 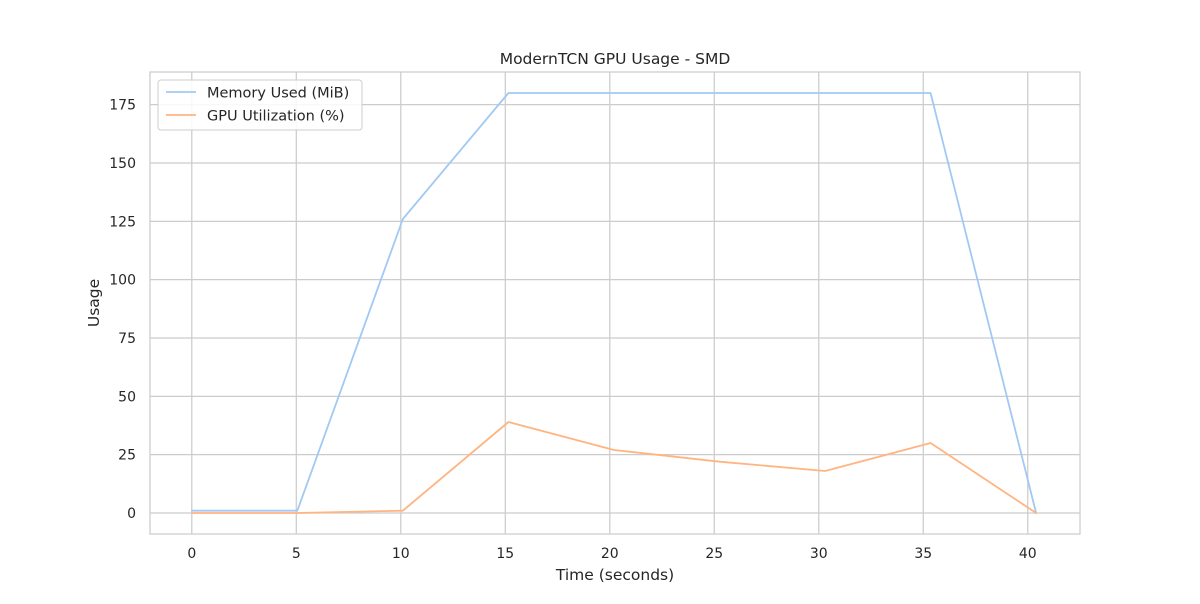 I want to click on x-axis-label: Time (seconds), so click(x=614, y=575).